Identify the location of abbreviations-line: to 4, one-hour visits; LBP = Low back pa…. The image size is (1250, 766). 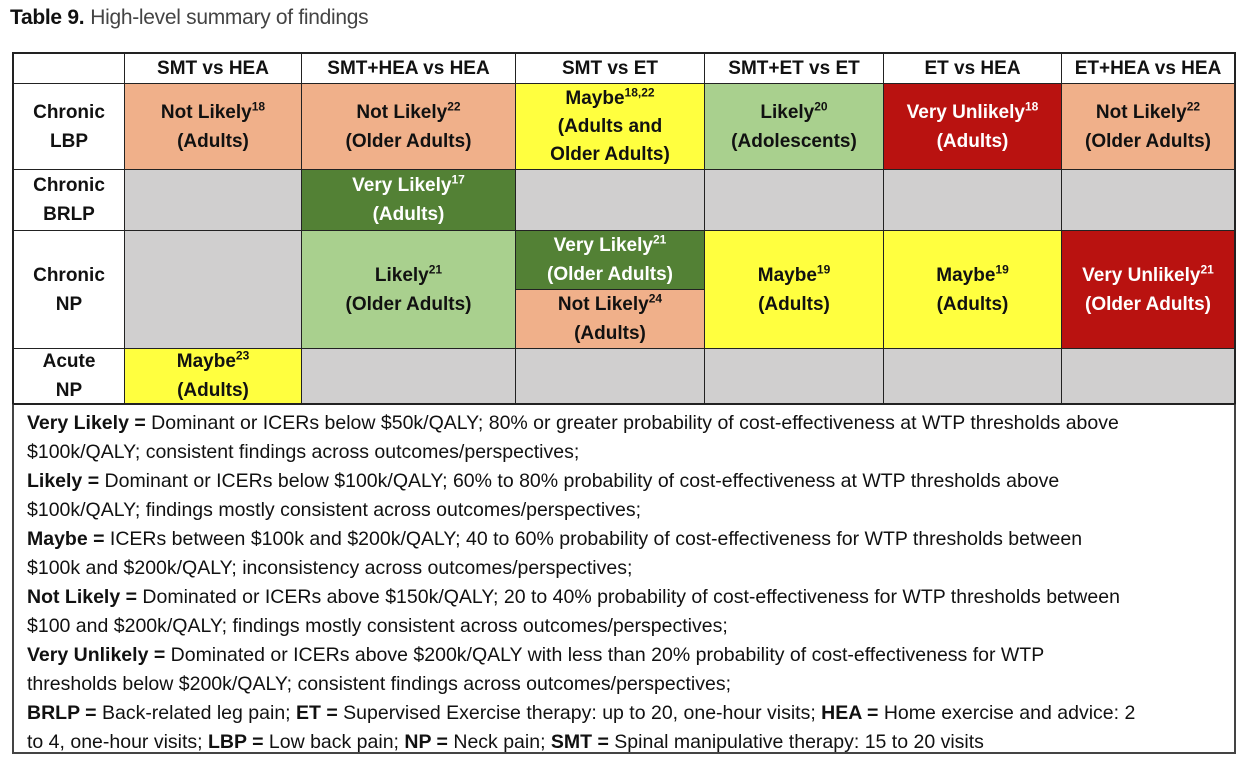
(624, 742).